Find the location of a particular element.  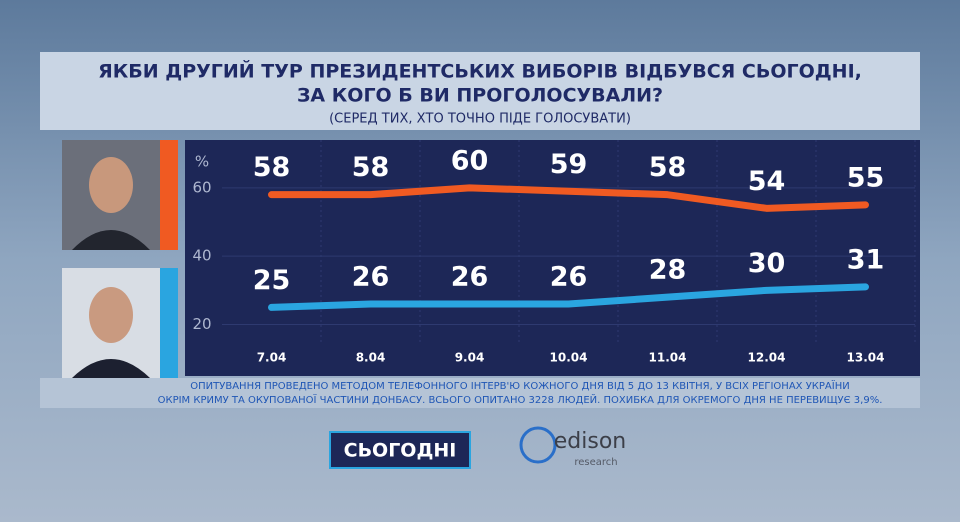

x-tick-label: 12.04 is located at coordinates (767, 358).